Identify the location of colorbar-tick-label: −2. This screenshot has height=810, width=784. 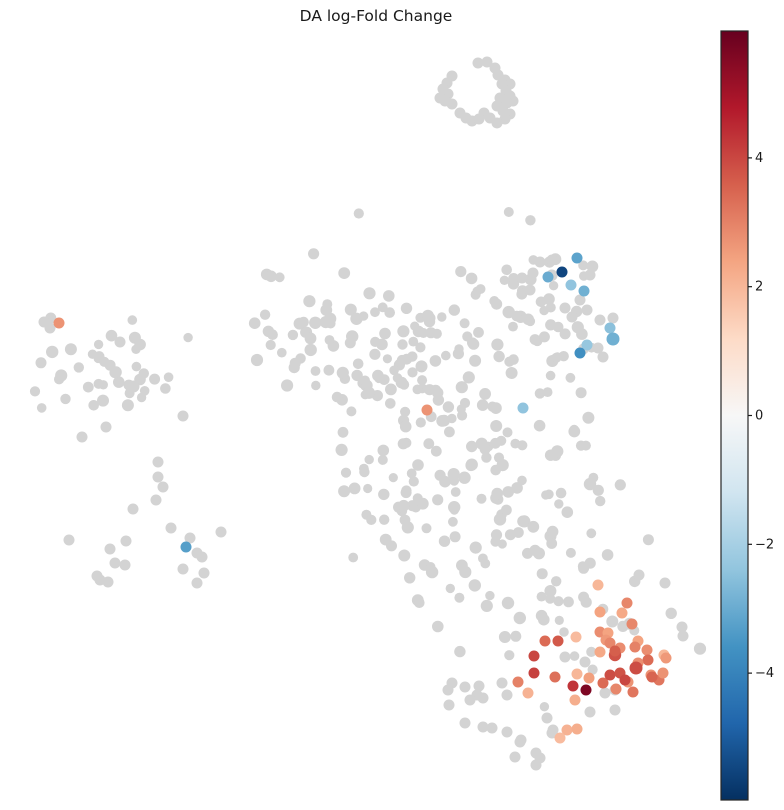
(764, 544).